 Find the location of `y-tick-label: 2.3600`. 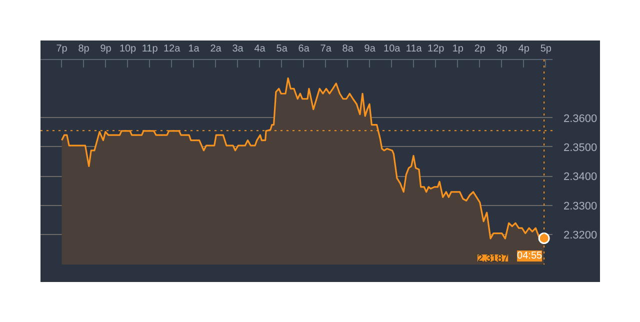

y-tick-label: 2.3600 is located at coordinates (581, 118).